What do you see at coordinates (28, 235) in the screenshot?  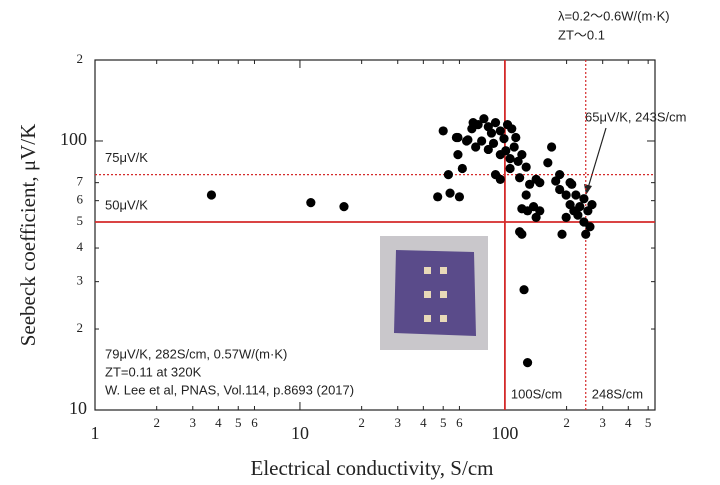 I see `y-axis-title: Seebeck coefficient, μV/K` at bounding box center [28, 235].